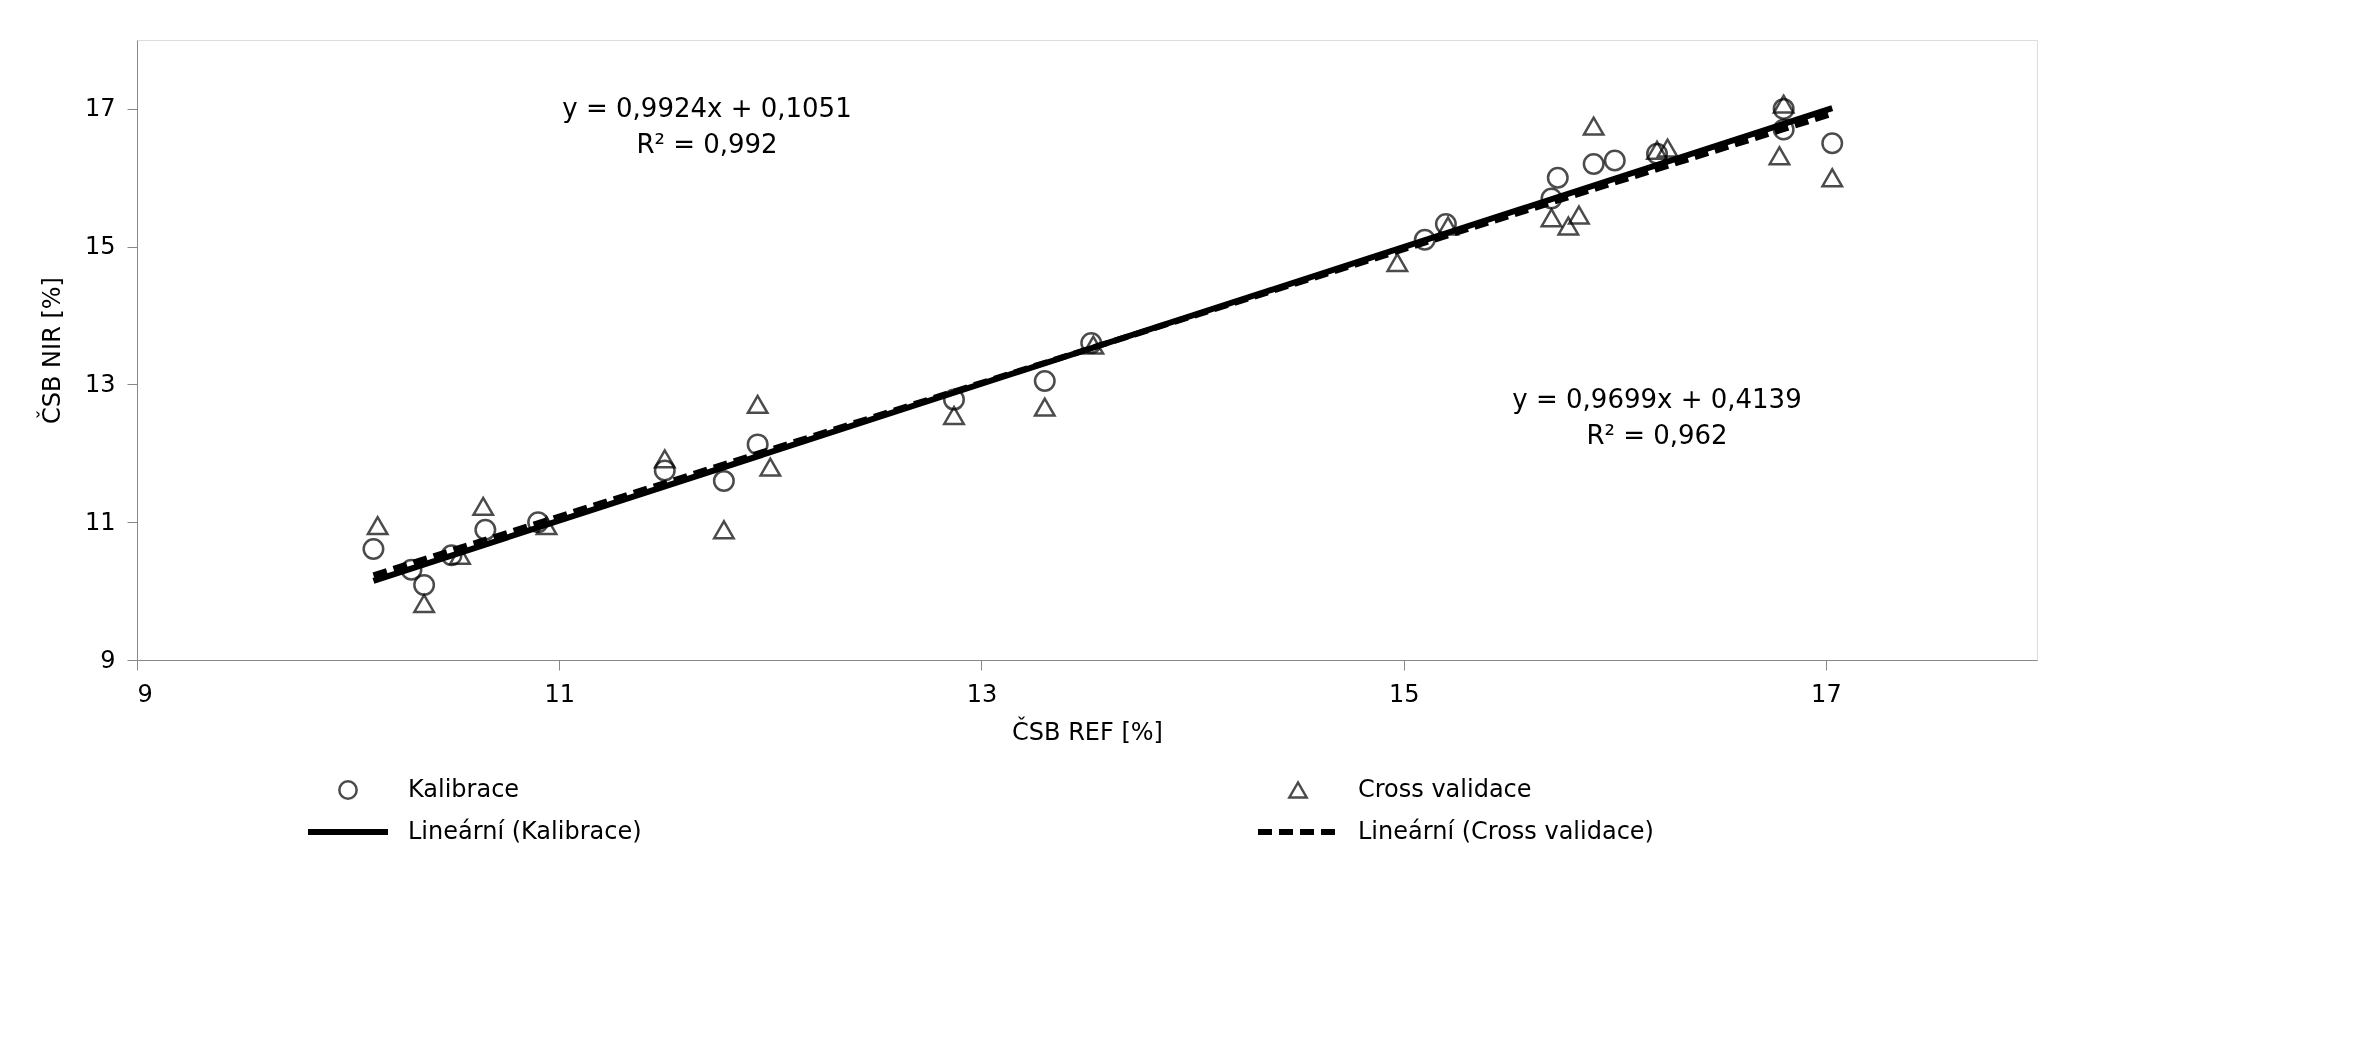  What do you see at coordinates (1506, 831) in the screenshot?
I see `legend-label: Lineární (Cross validace)` at bounding box center [1506, 831].